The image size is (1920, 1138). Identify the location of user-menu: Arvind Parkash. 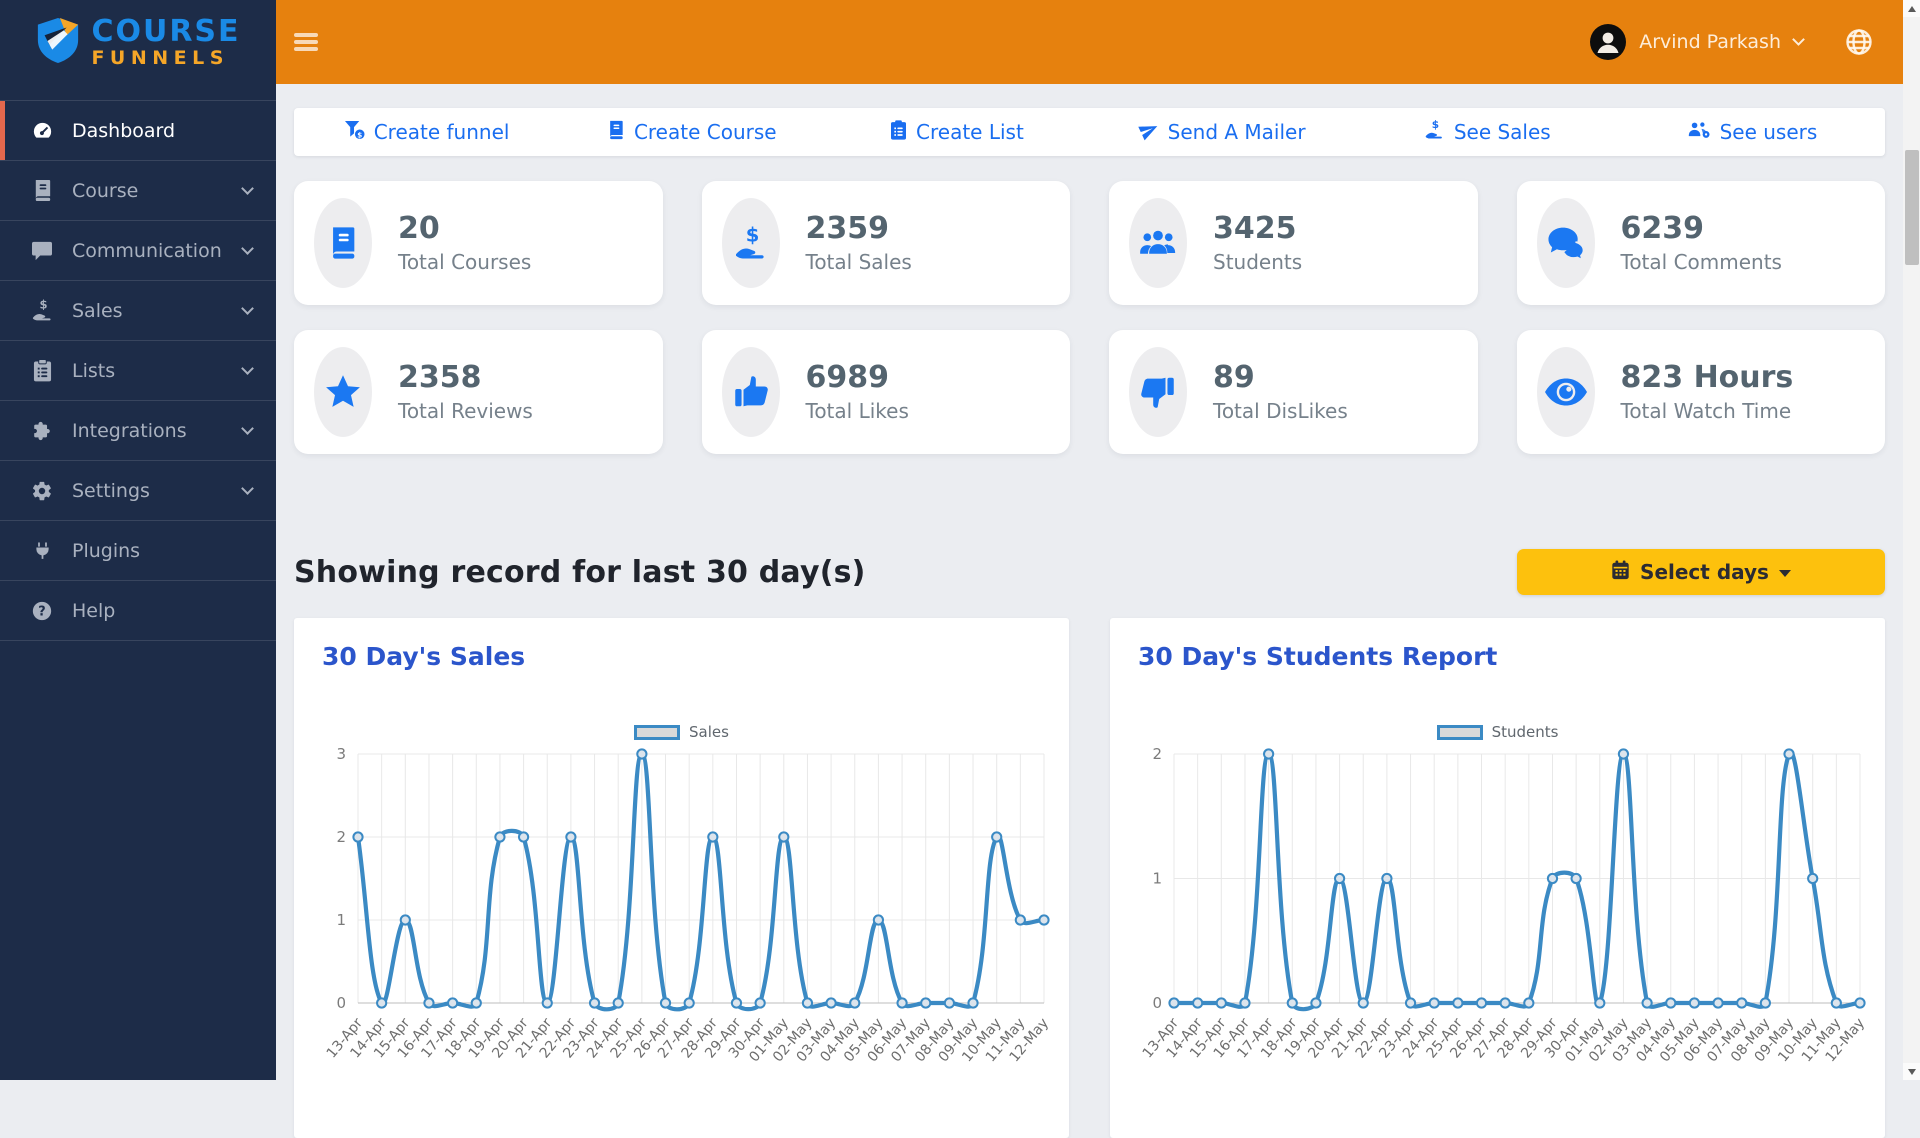
(1696, 42).